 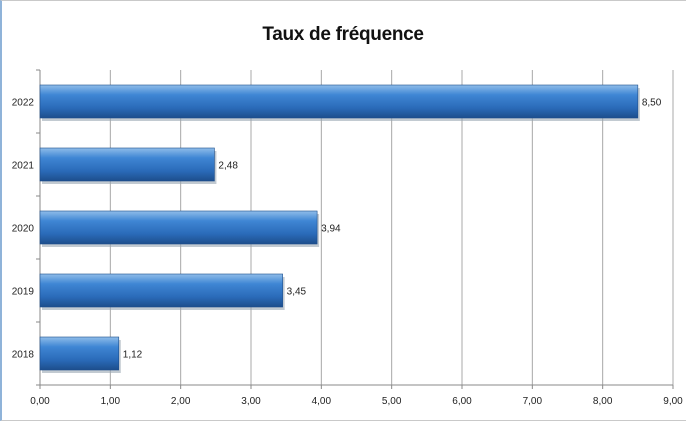 What do you see at coordinates (23, 292) in the screenshot?
I see `y-tick-label: 2019` at bounding box center [23, 292].